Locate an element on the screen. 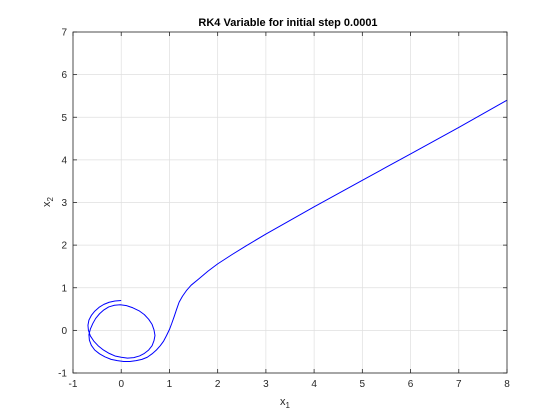 Image resolution: width=560 pixels, height=420 pixels. x-tick-label: 5 is located at coordinates (363, 384).